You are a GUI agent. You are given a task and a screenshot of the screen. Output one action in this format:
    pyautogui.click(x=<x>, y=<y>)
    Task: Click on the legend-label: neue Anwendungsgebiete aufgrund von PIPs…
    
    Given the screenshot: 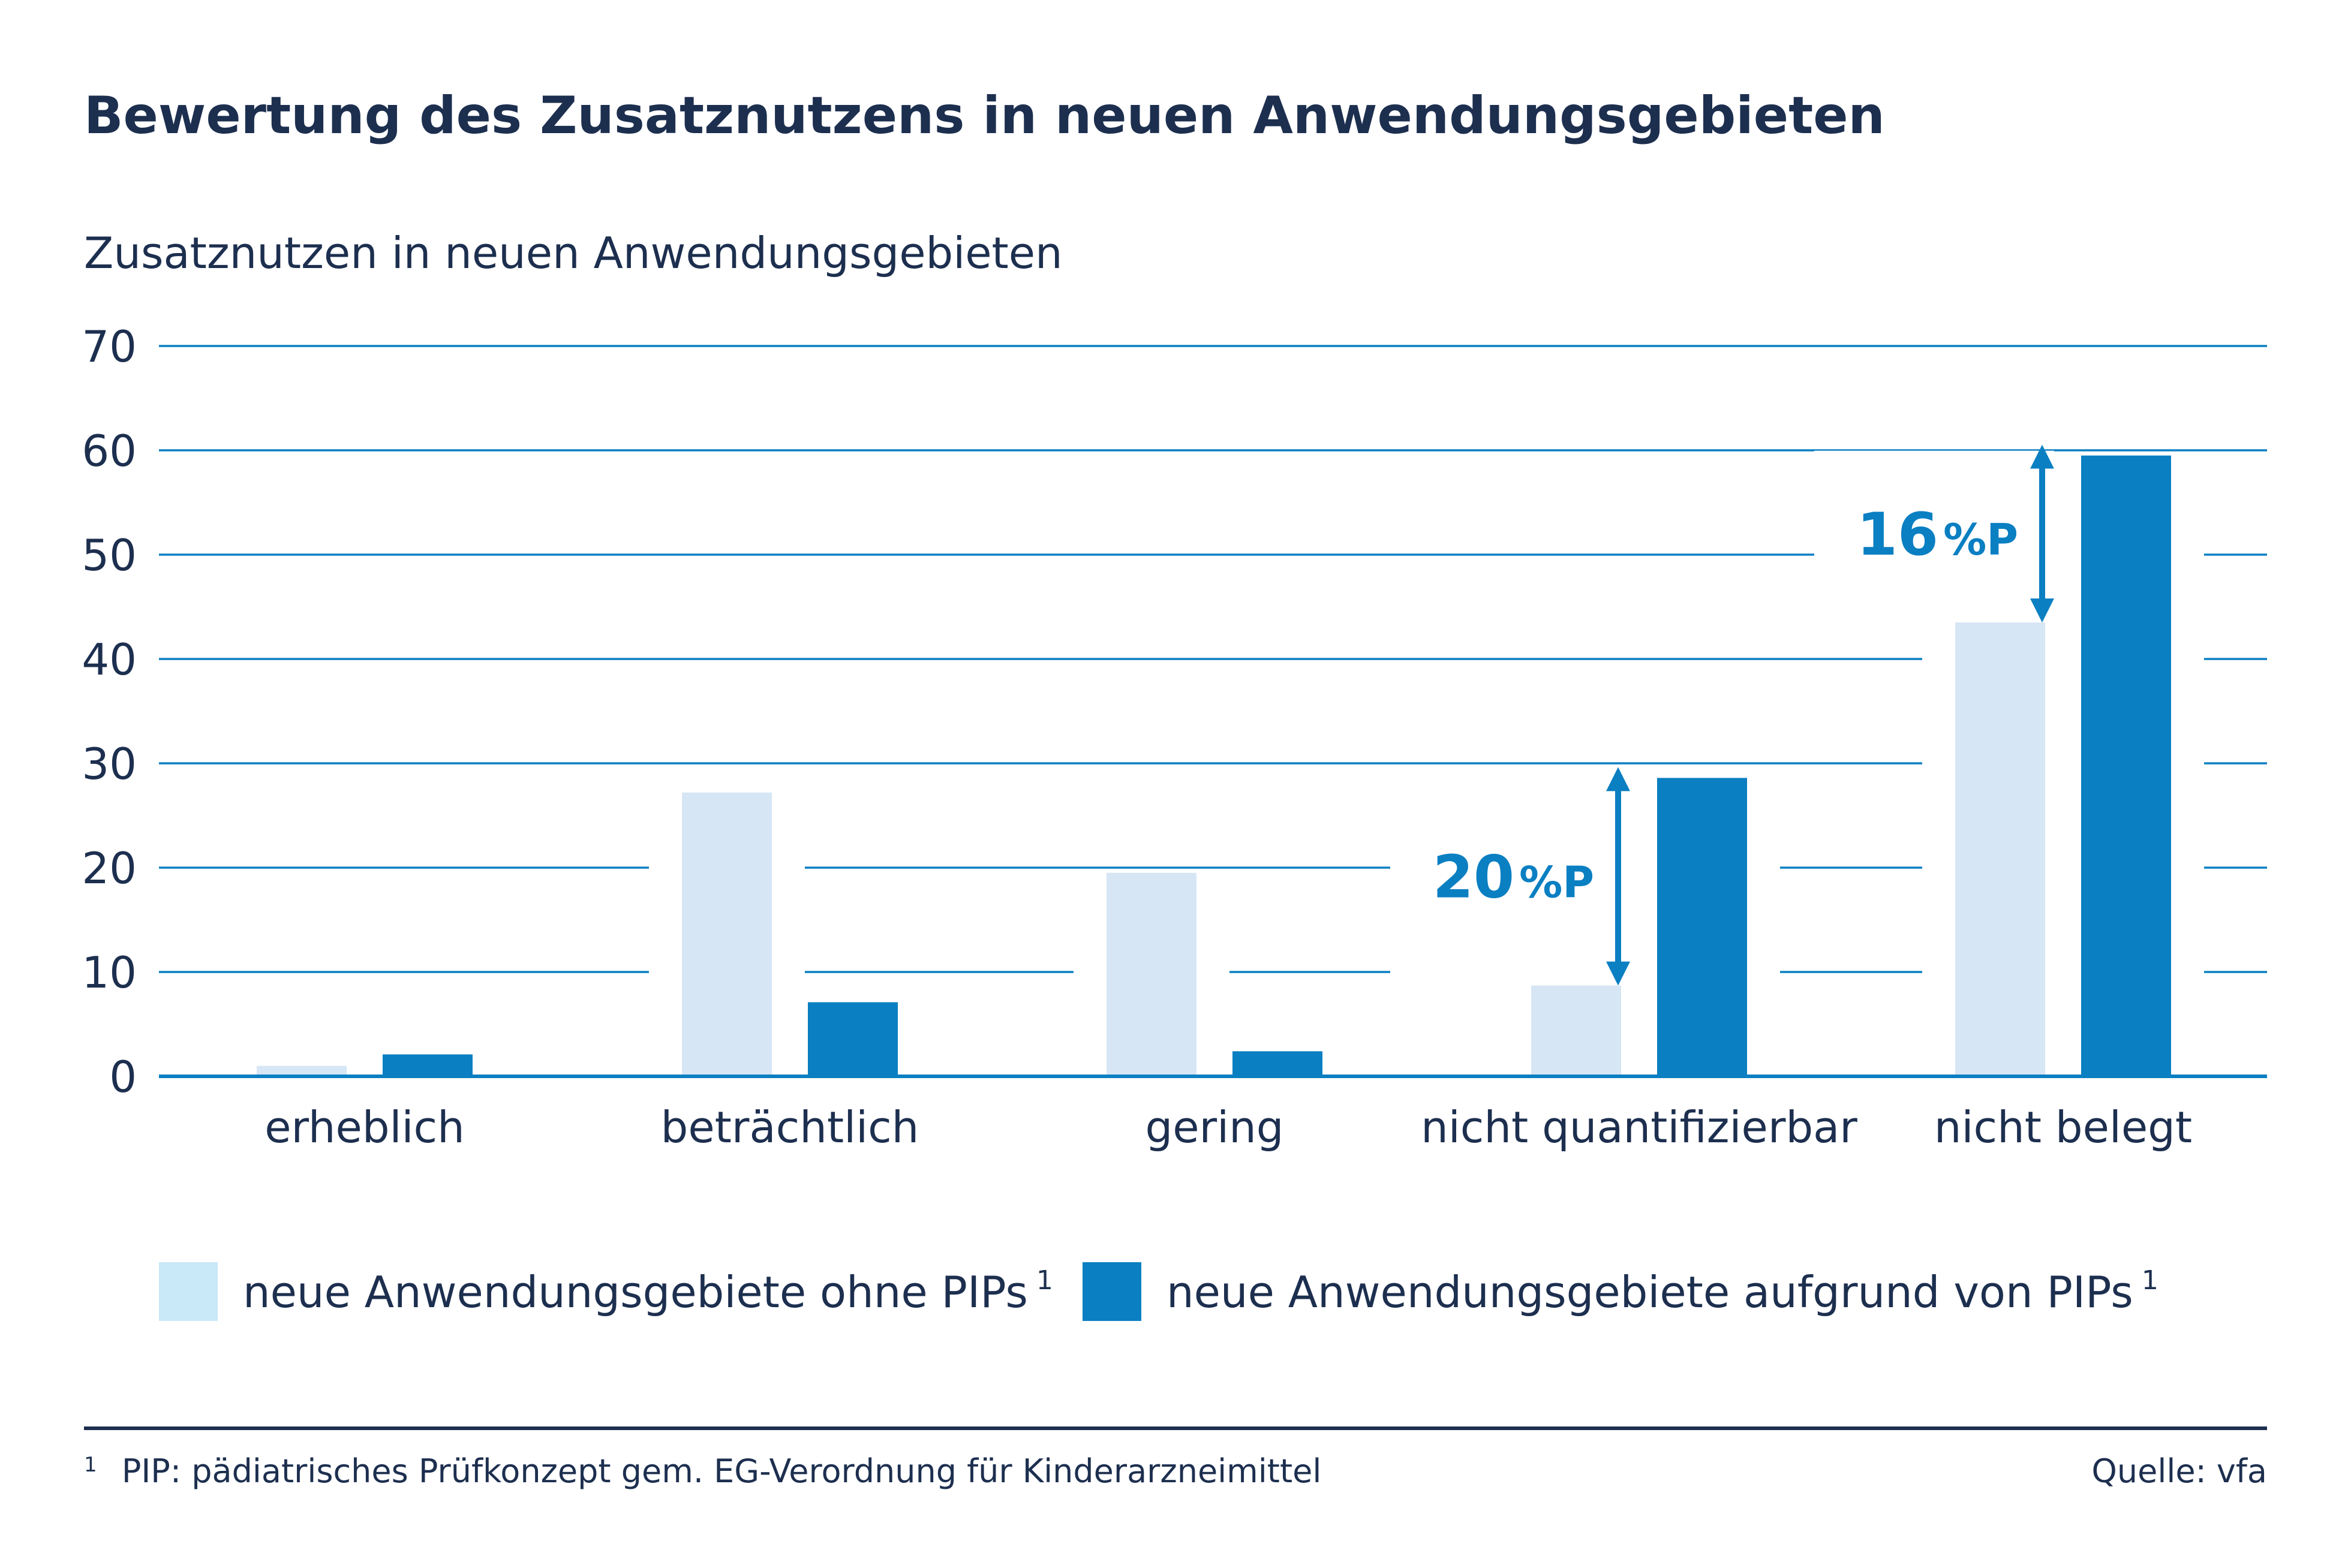 What is the action you would take?
    pyautogui.click(x=1662, y=1291)
    